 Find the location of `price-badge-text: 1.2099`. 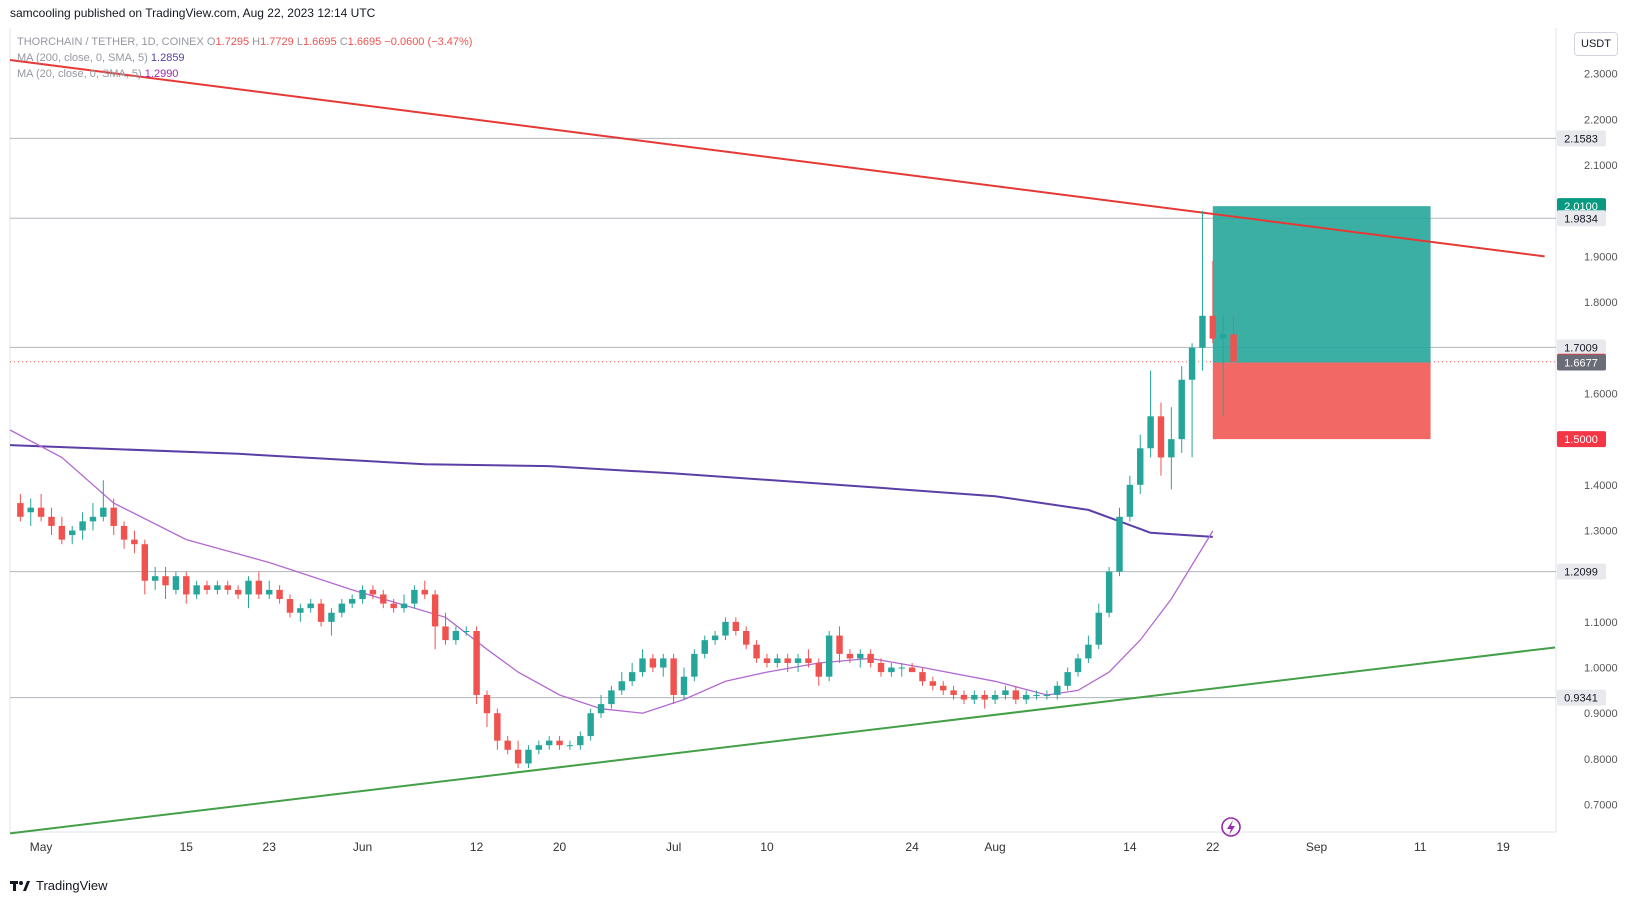

price-badge-text: 1.2099 is located at coordinates (1581, 573).